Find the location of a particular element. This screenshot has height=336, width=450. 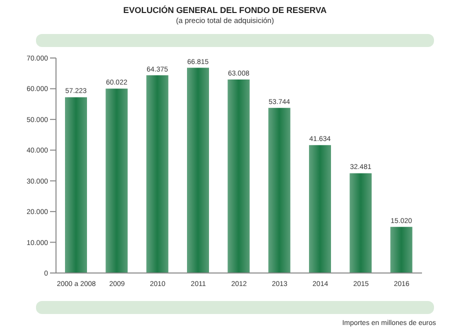

chart-title: EVOLUCIÓN GENERAL DEL FONDO DE RESERVA is located at coordinates (225, 10).